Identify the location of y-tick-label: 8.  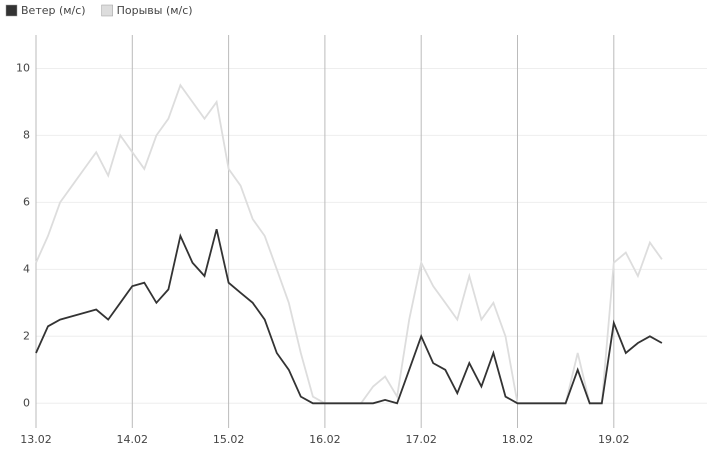
(26, 134).